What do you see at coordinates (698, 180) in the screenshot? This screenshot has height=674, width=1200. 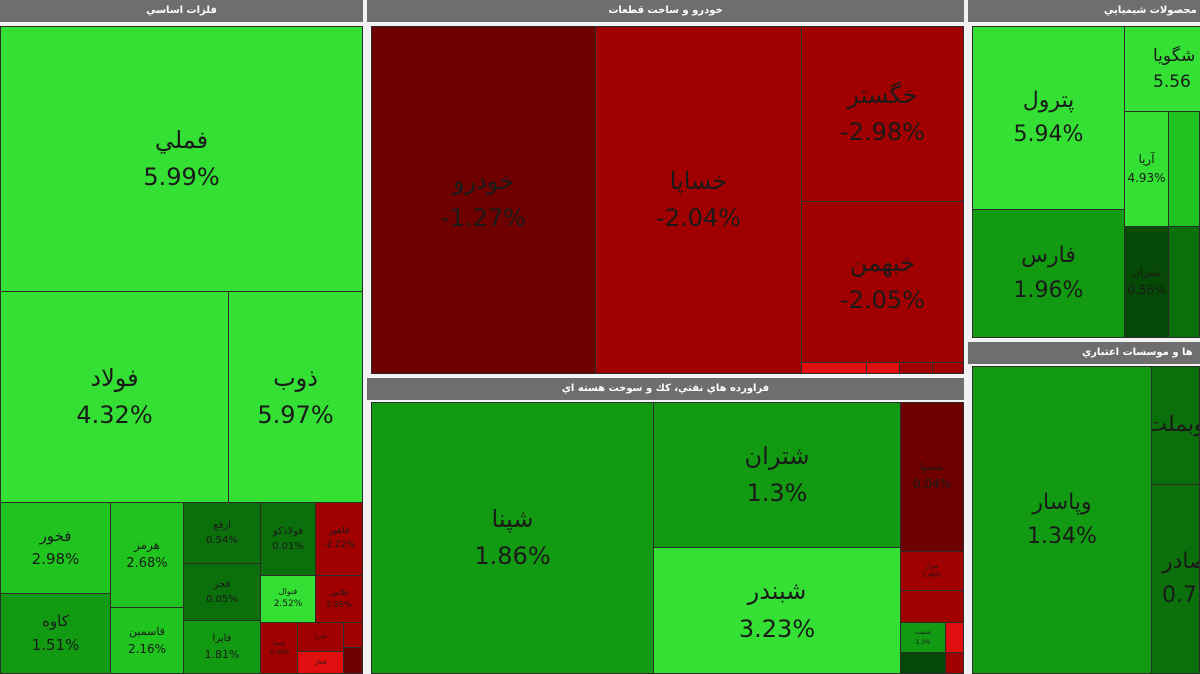 I see `tile-name: خساپا` at bounding box center [698, 180].